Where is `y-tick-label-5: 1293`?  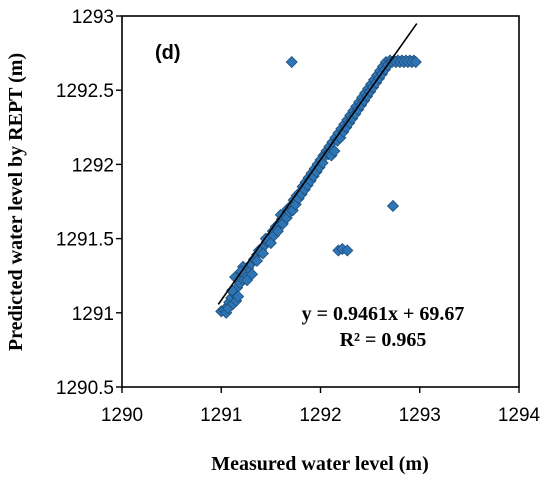
y-tick-label-5: 1293 is located at coordinates (93, 17).